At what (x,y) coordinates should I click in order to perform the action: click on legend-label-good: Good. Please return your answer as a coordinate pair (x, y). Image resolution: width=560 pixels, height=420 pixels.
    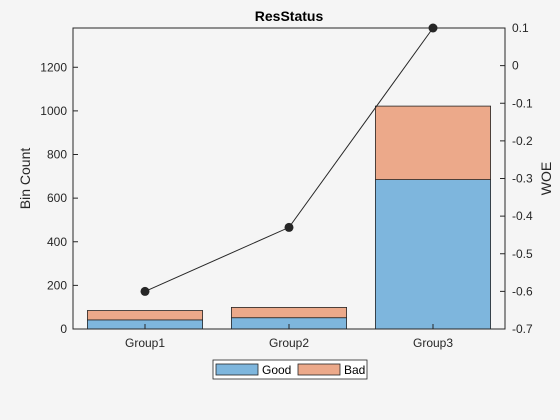
    Looking at the image, I should click on (276, 370).